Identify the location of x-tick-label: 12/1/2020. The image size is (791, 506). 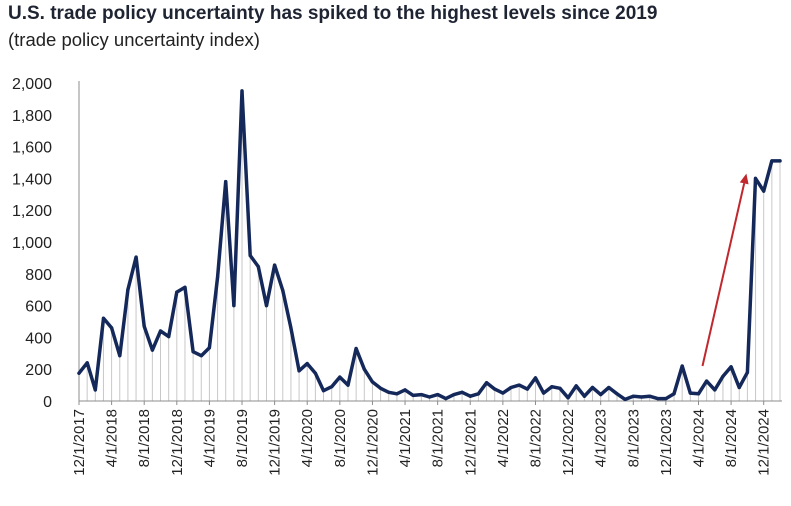
(372, 442).